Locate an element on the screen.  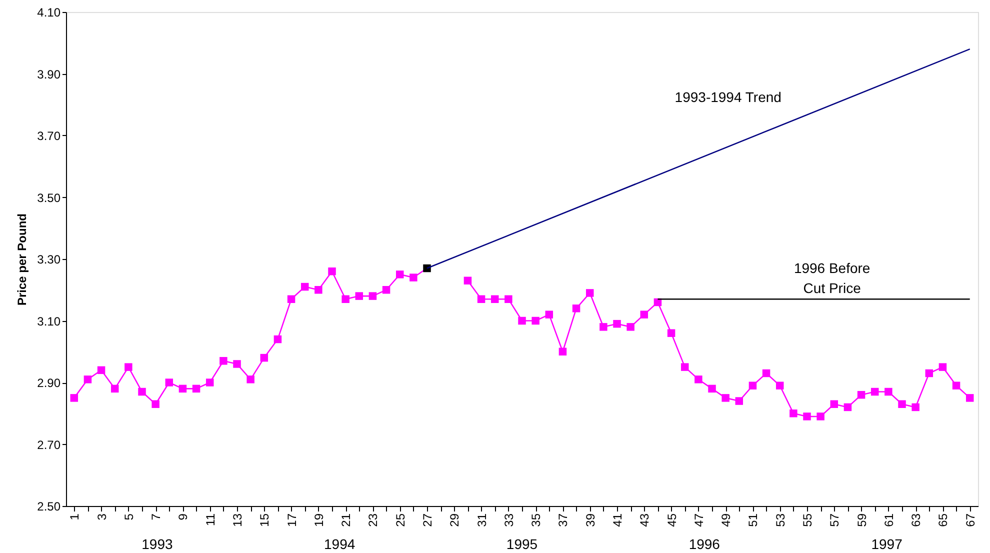
y-tick-label: 3.10 is located at coordinates (49, 321).